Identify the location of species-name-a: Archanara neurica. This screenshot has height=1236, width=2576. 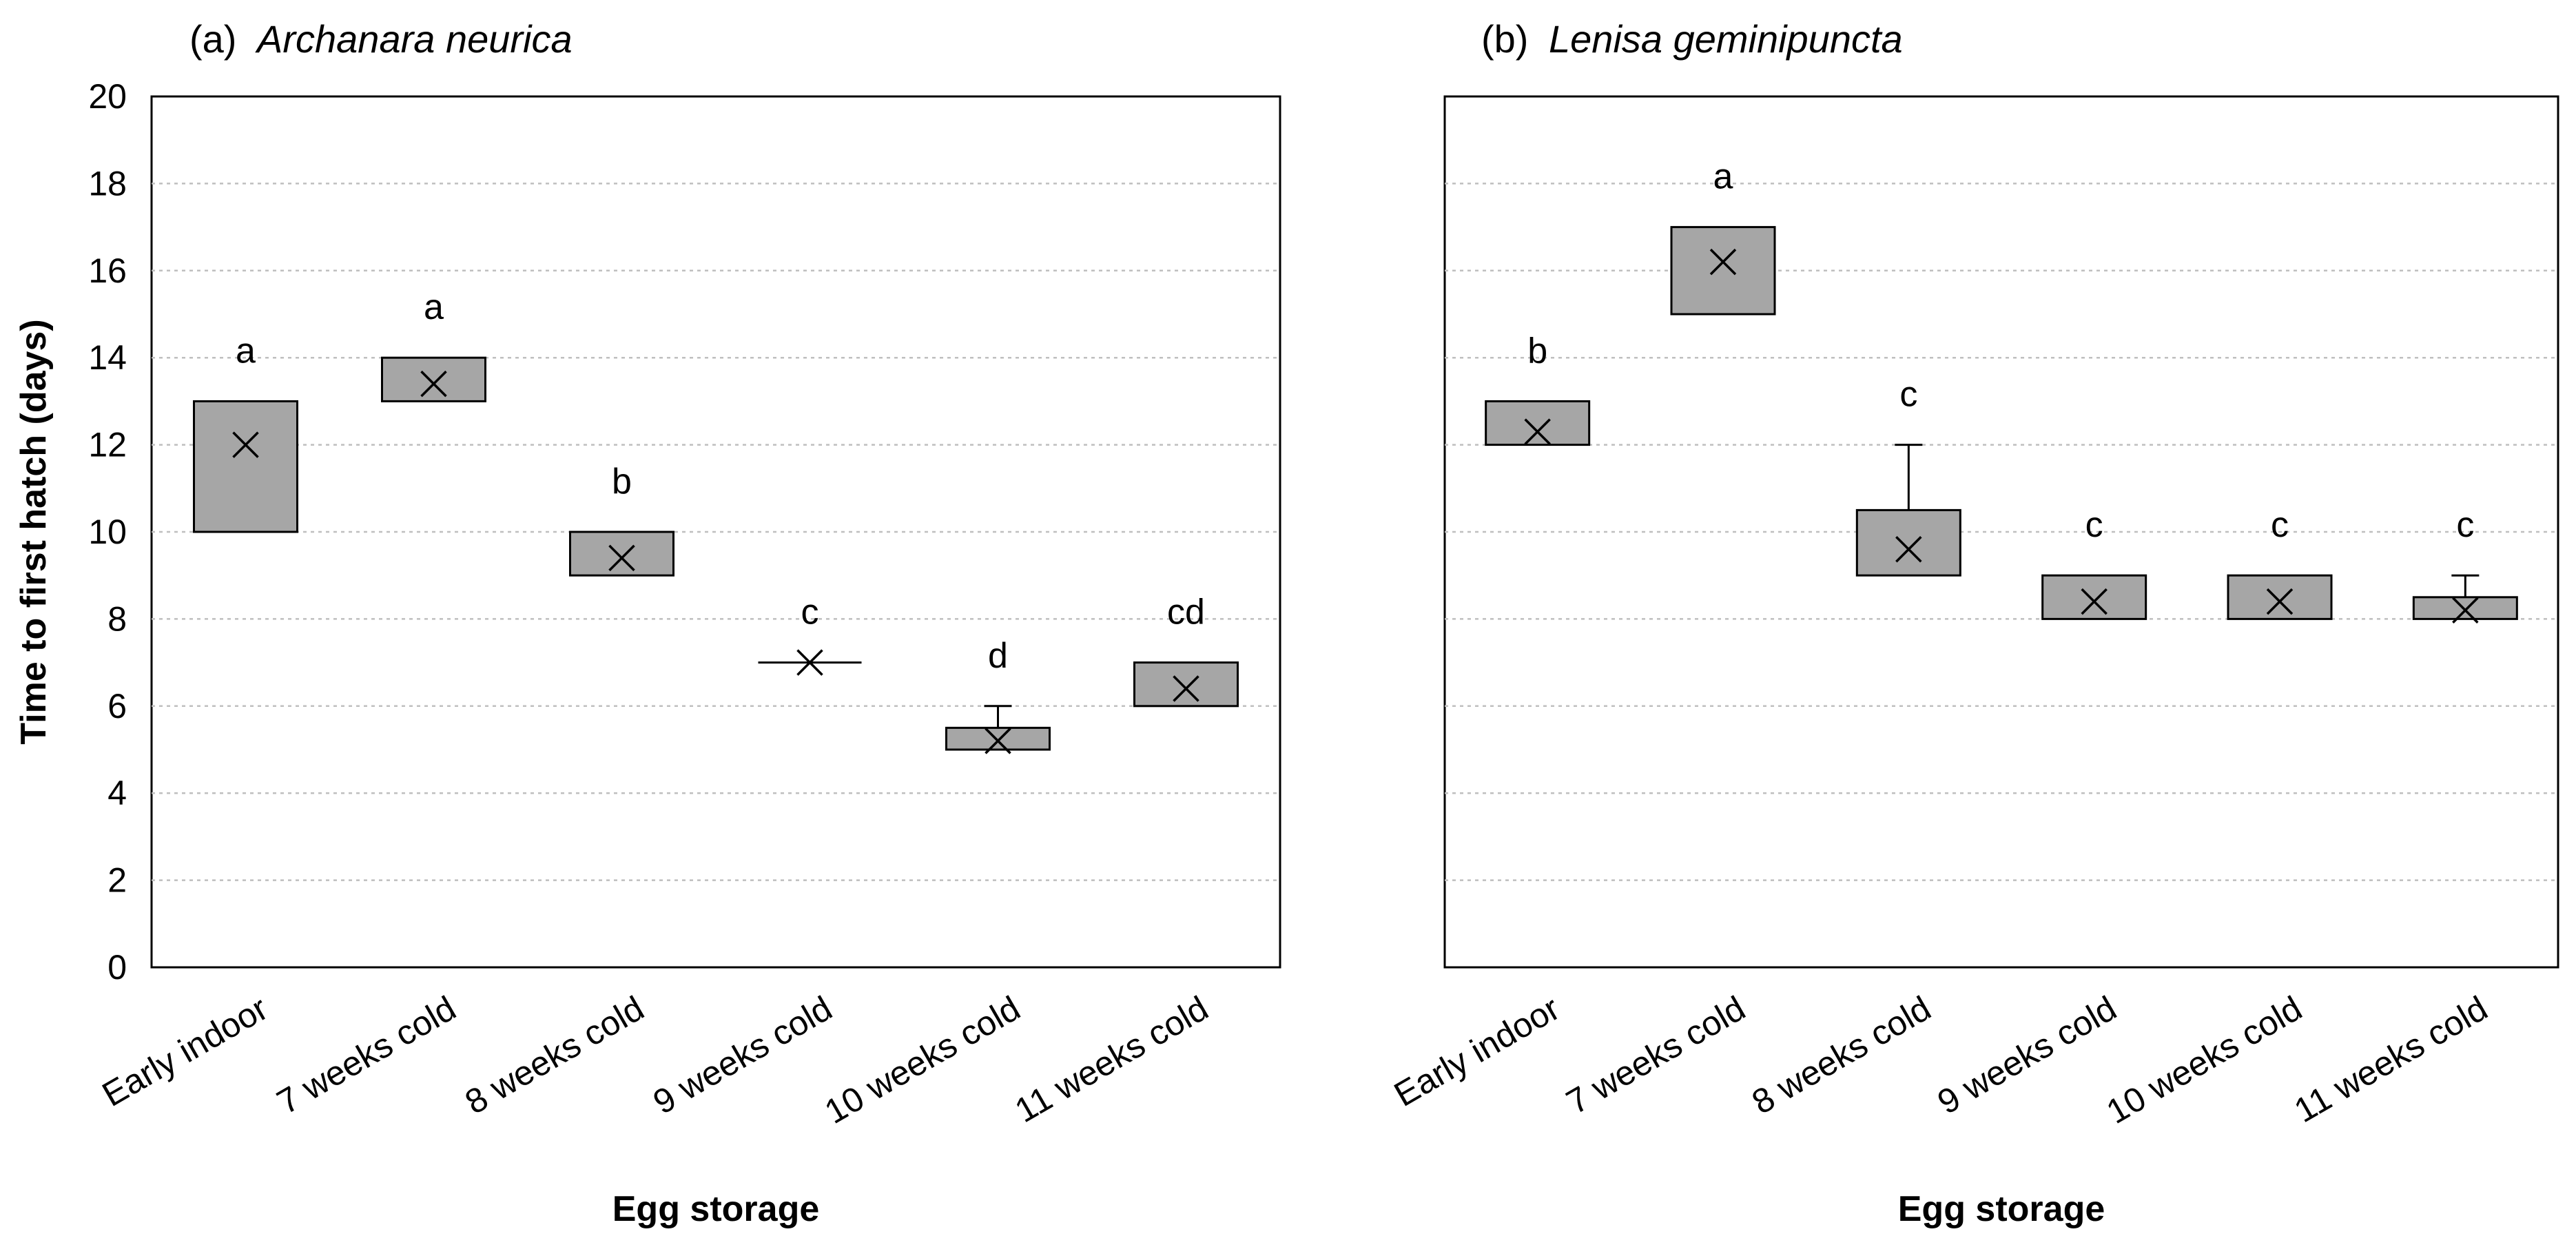
(414, 39).